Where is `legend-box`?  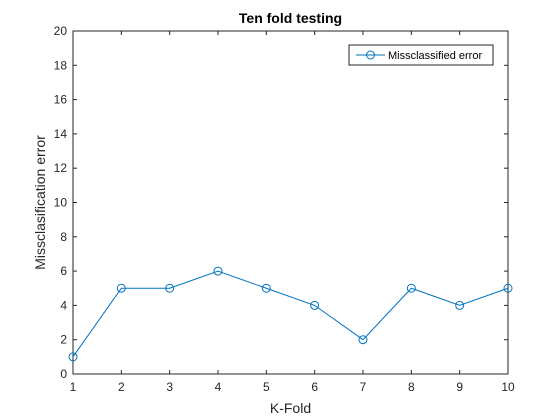 legend-box is located at coordinates (421, 55).